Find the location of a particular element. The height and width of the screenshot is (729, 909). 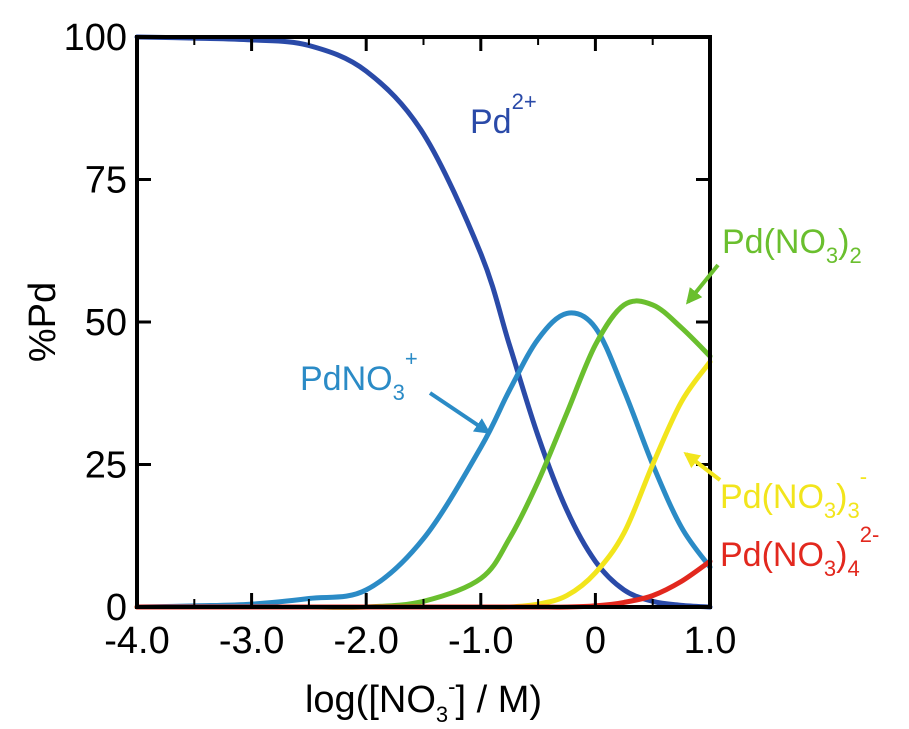

y-tick-label: 0 is located at coordinates (116, 608).